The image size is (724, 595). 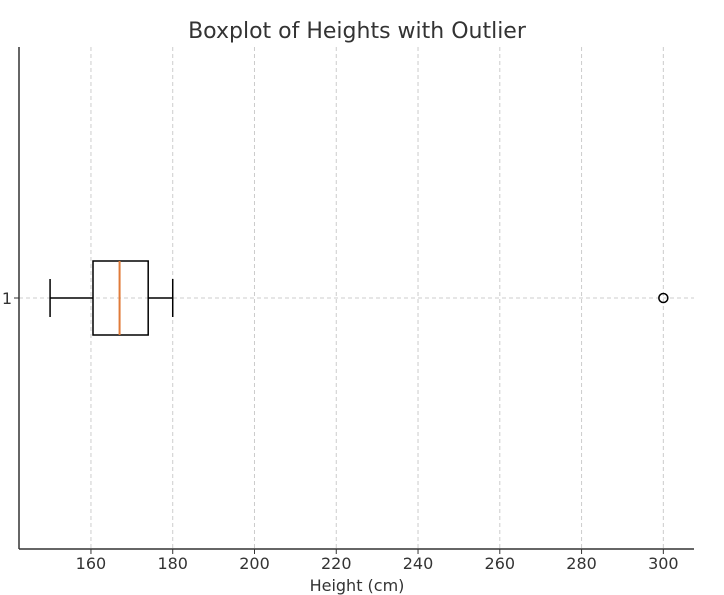 What do you see at coordinates (91, 563) in the screenshot?
I see `x-tick-label: 160` at bounding box center [91, 563].